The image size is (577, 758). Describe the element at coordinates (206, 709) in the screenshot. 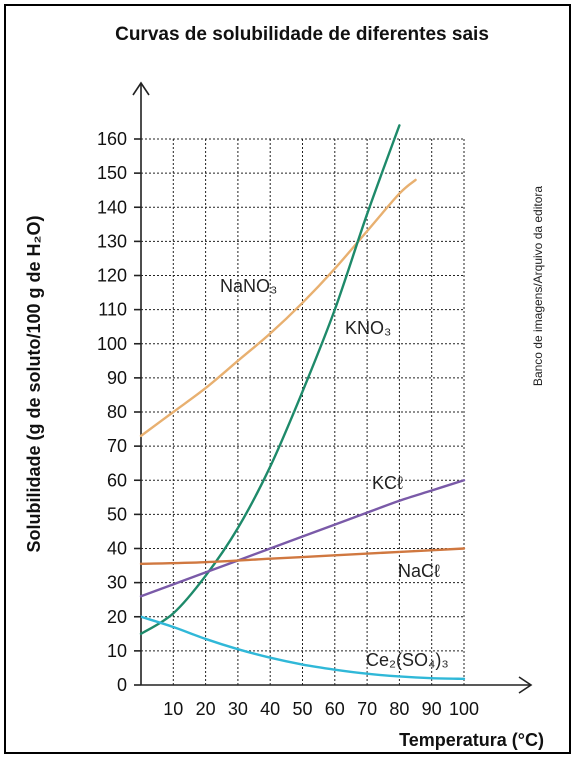

I see `x-tick-label: 20` at that location.